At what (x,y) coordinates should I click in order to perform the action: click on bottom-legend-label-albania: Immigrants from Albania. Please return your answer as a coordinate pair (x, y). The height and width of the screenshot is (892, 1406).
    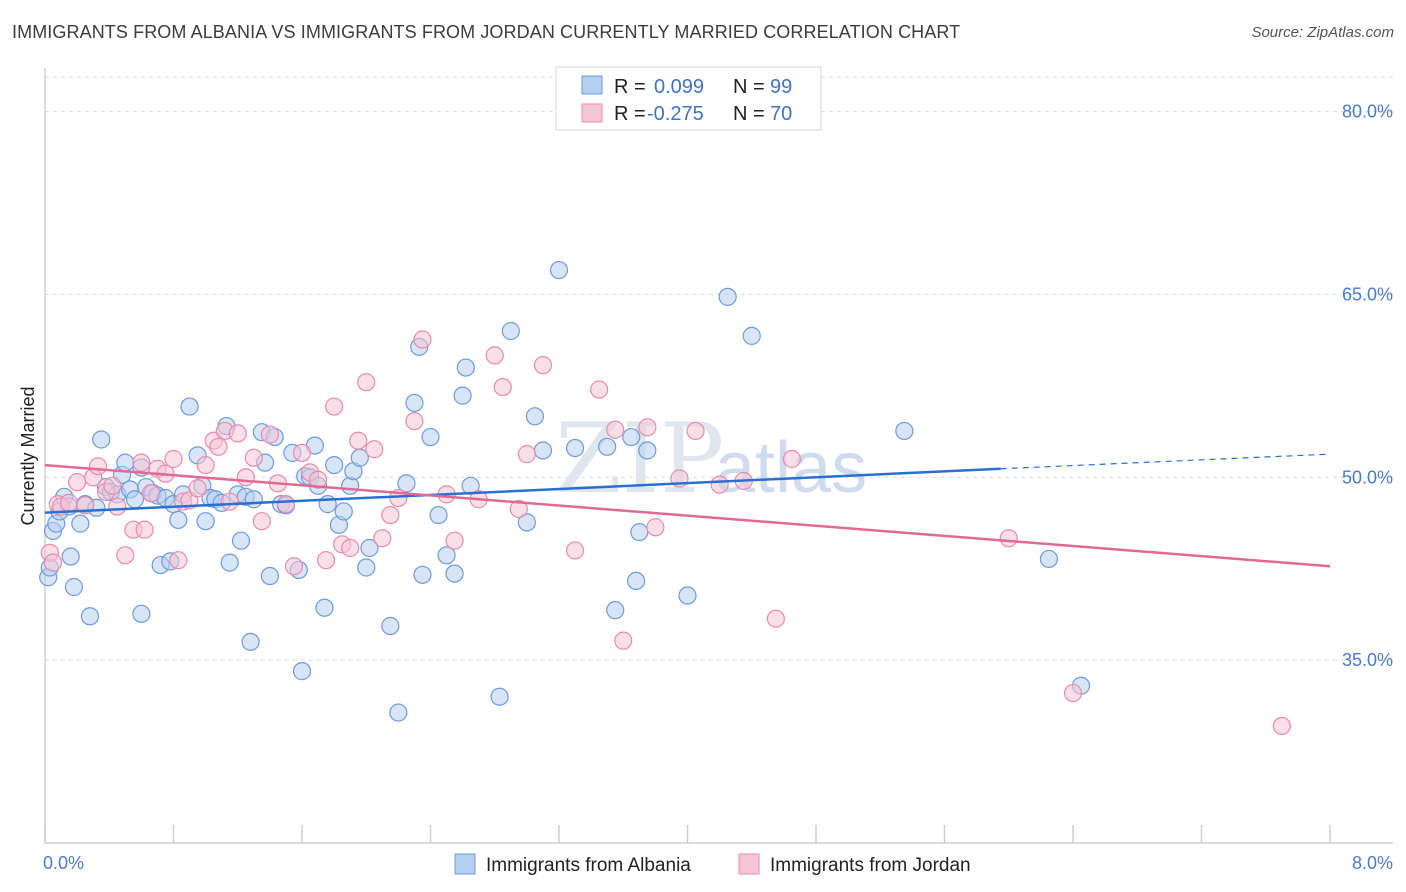
    Looking at the image, I should click on (588, 865).